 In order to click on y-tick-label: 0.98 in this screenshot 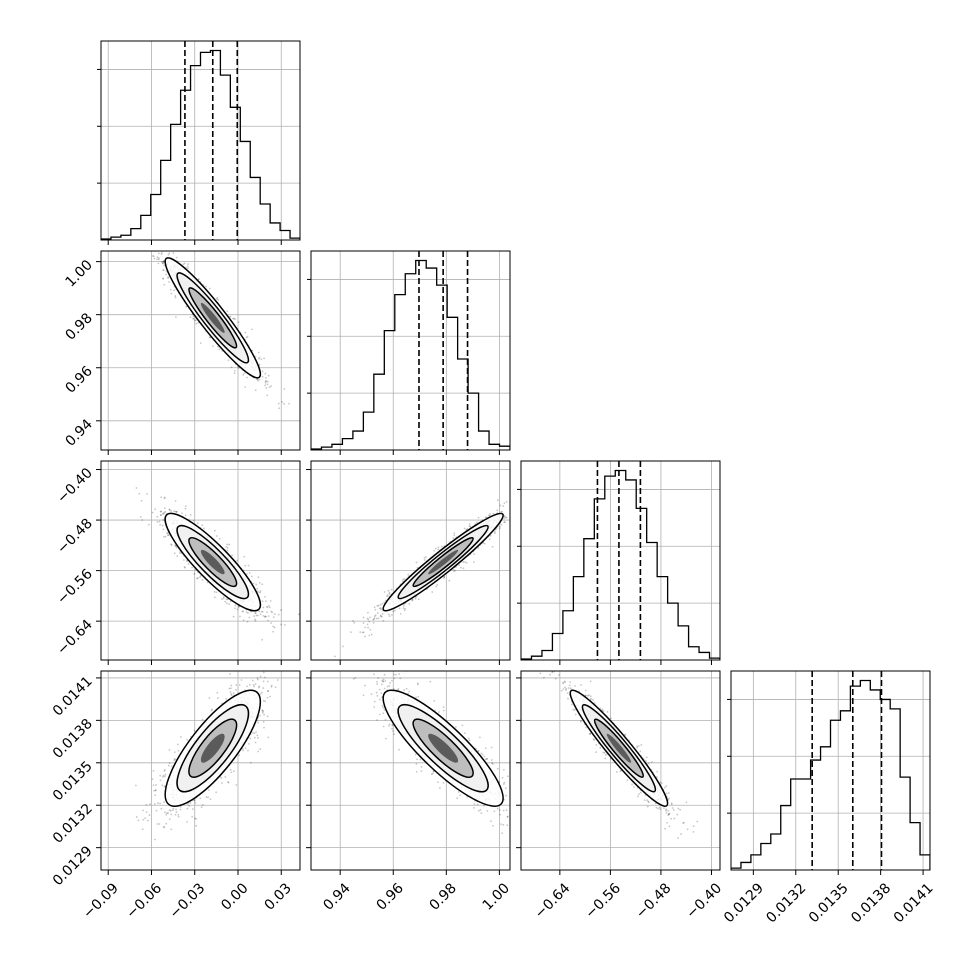, I will do `click(78, 326)`.